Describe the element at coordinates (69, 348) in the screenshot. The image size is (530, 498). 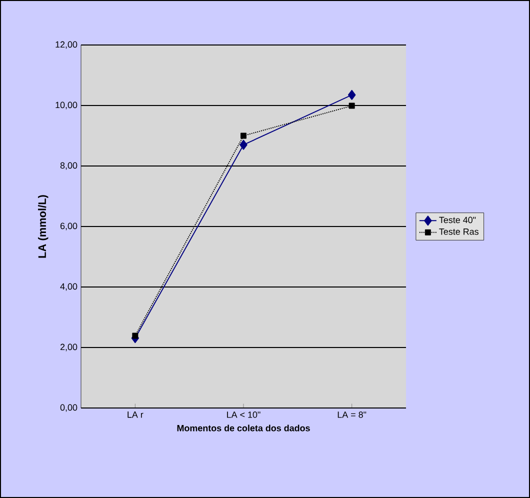
I see `y-tick-label: 2,00` at that location.